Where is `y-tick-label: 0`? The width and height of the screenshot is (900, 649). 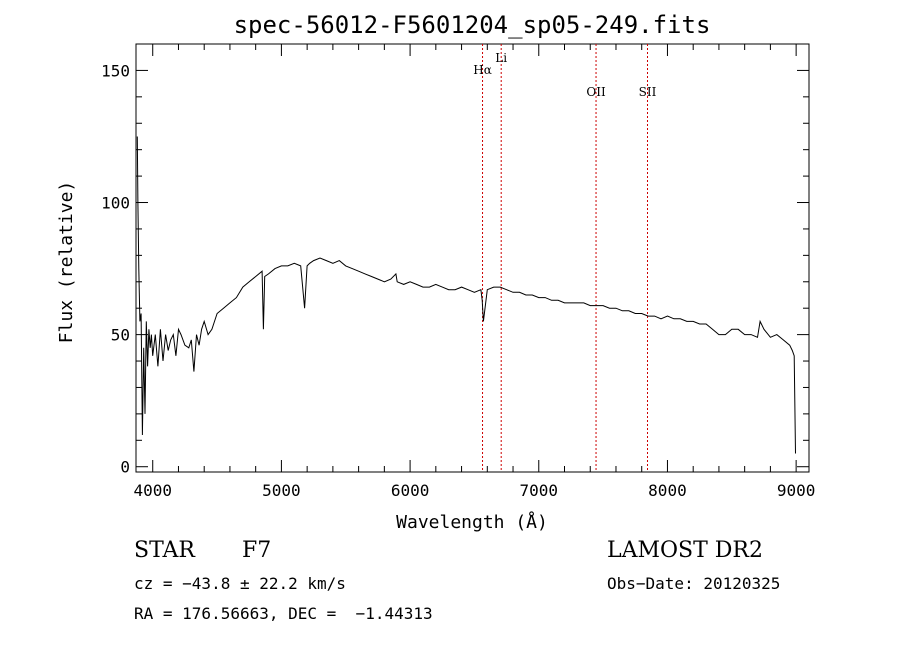
y-tick-label: 0 is located at coordinates (125, 467).